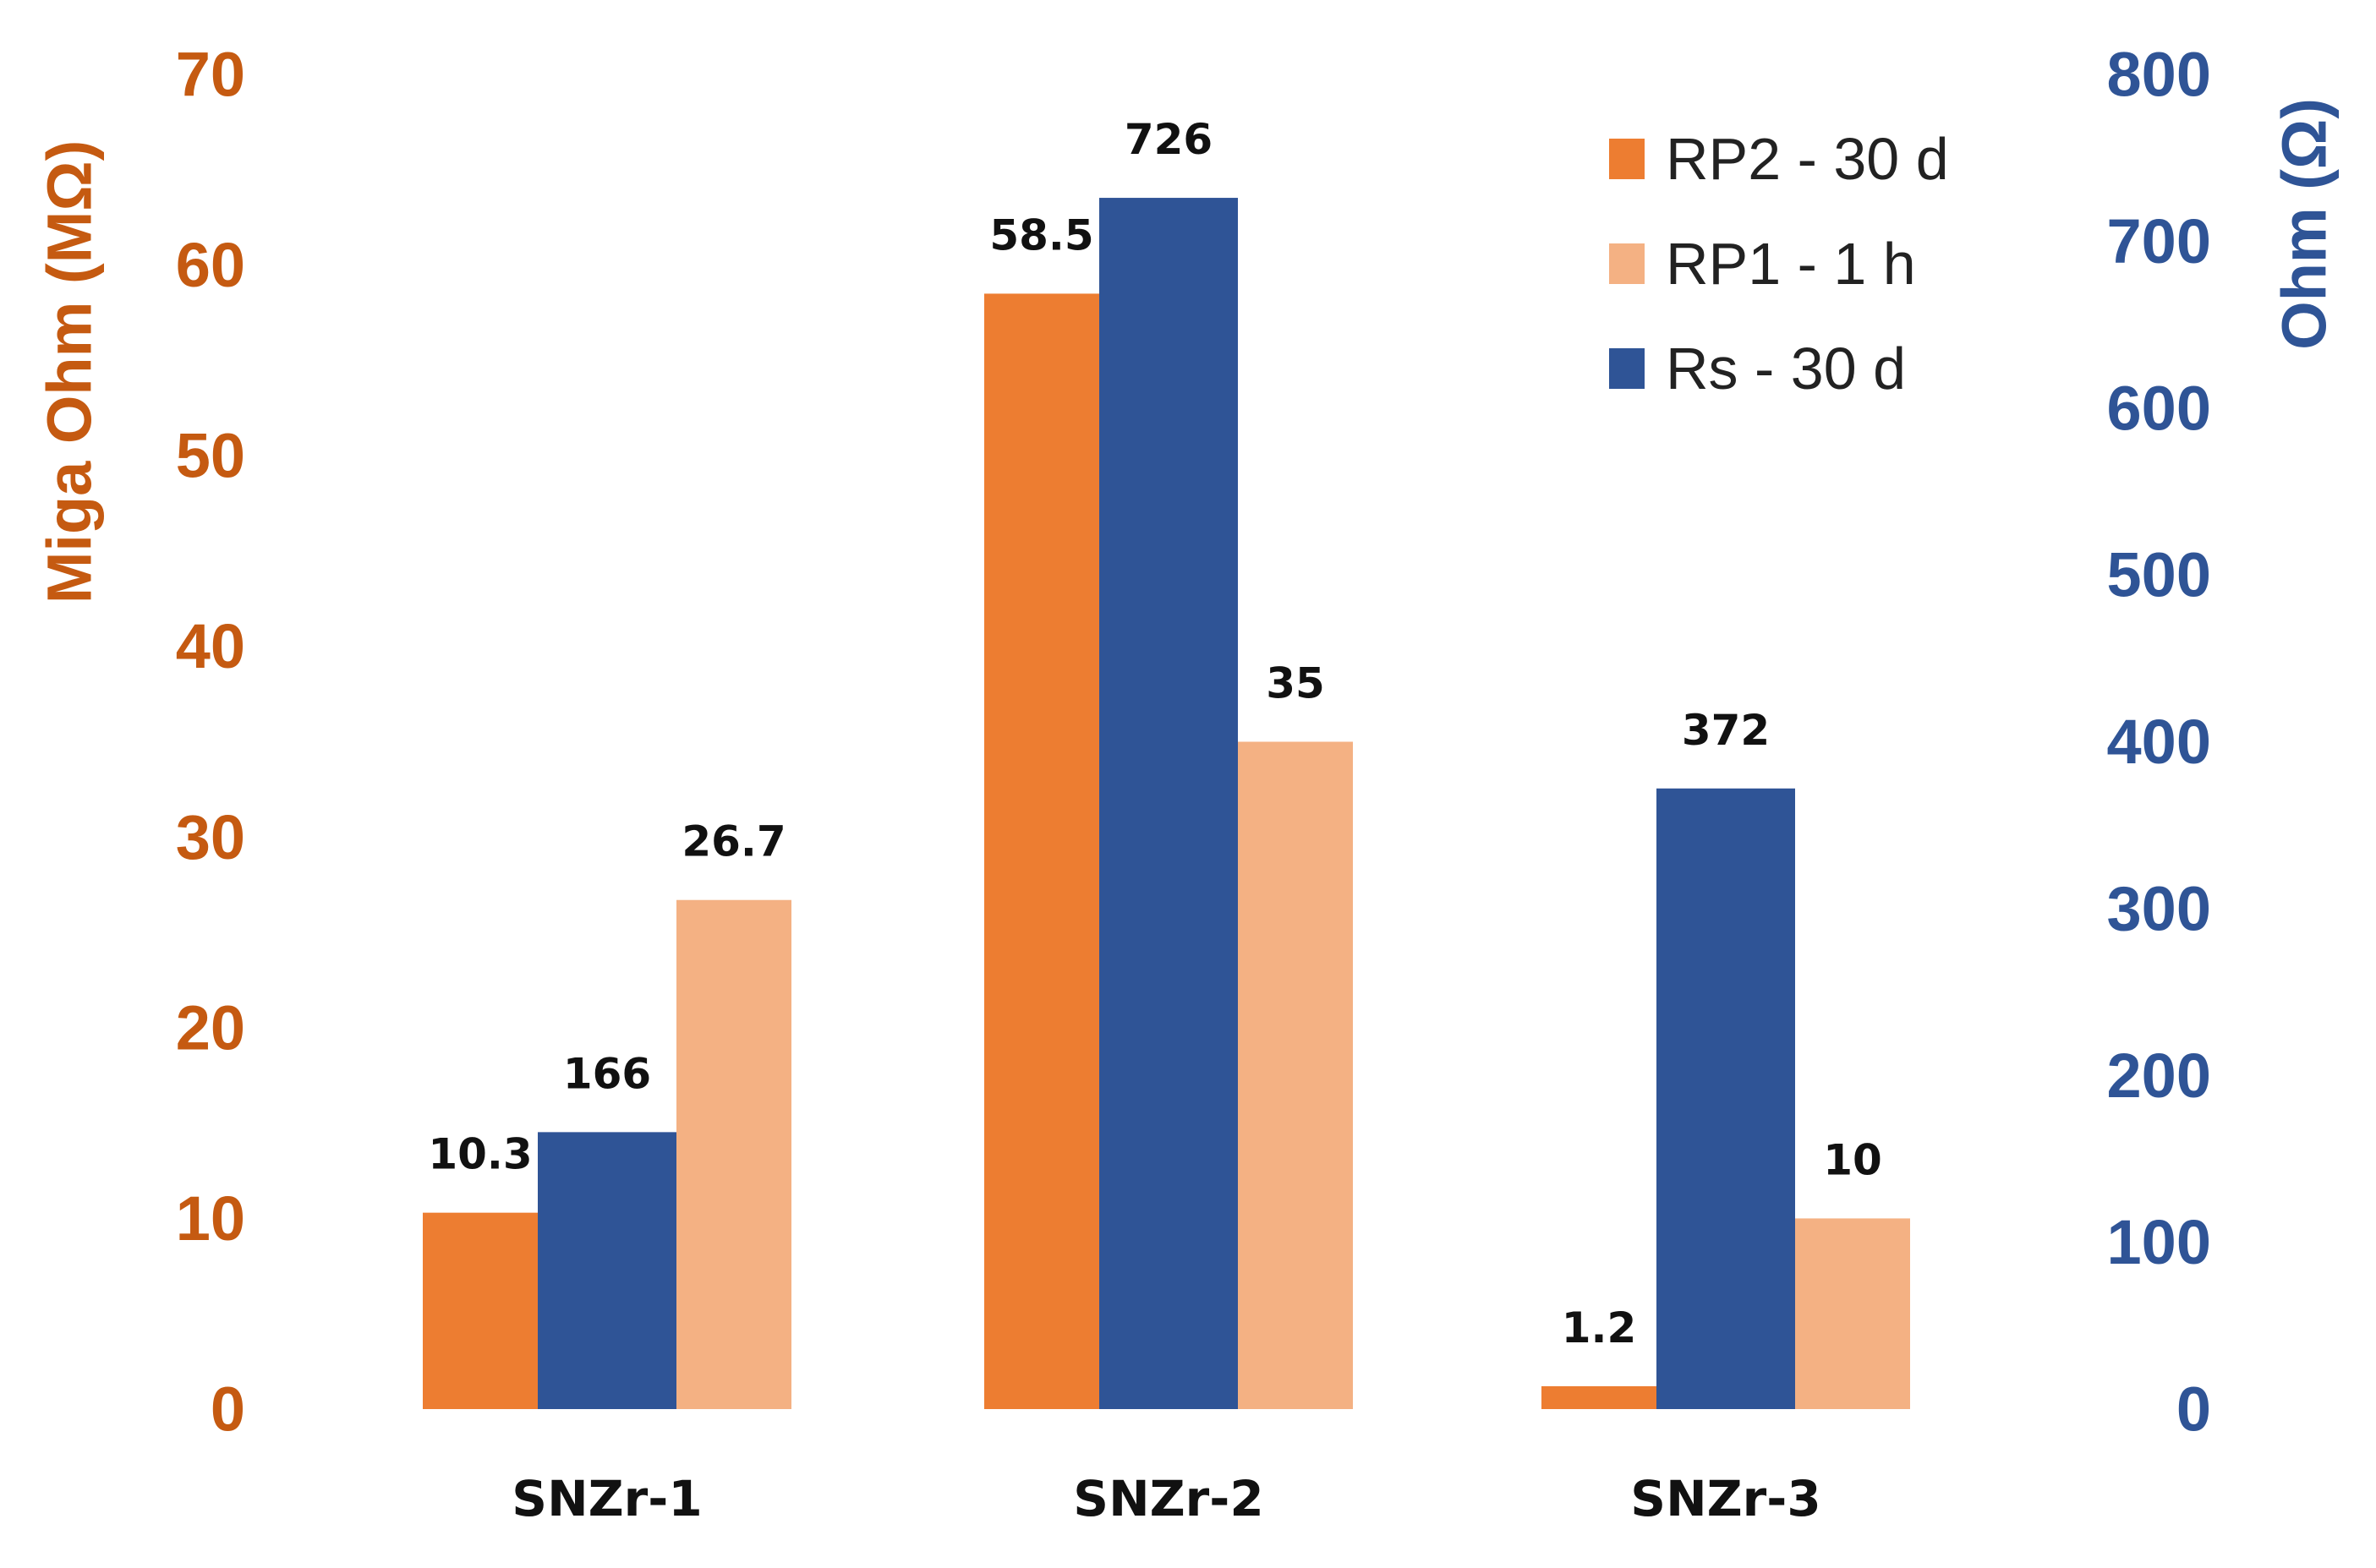 Image resolution: width=2376 pixels, height=1568 pixels. I want to click on data-label-snzr-3-1: 372, so click(1726, 730).